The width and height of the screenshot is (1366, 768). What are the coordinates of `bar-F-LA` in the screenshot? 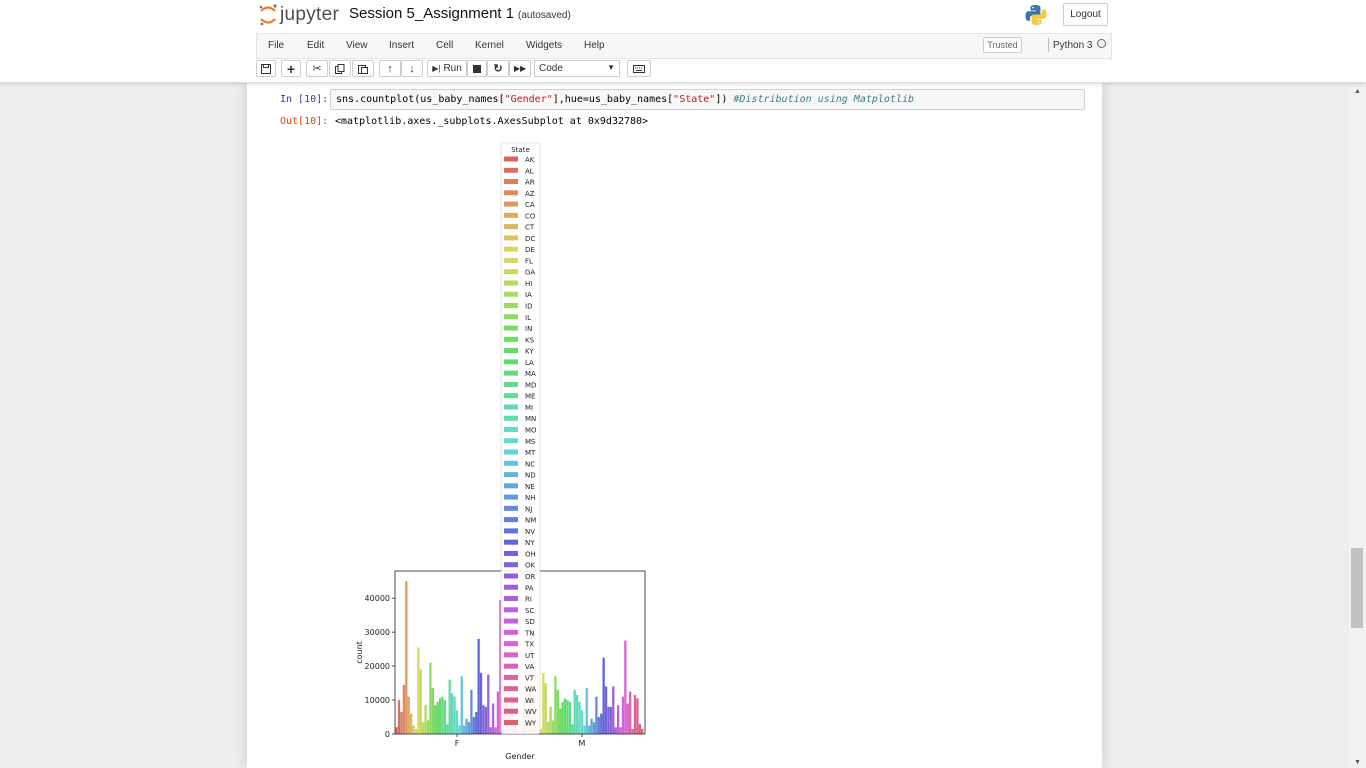 It's located at (440, 716).